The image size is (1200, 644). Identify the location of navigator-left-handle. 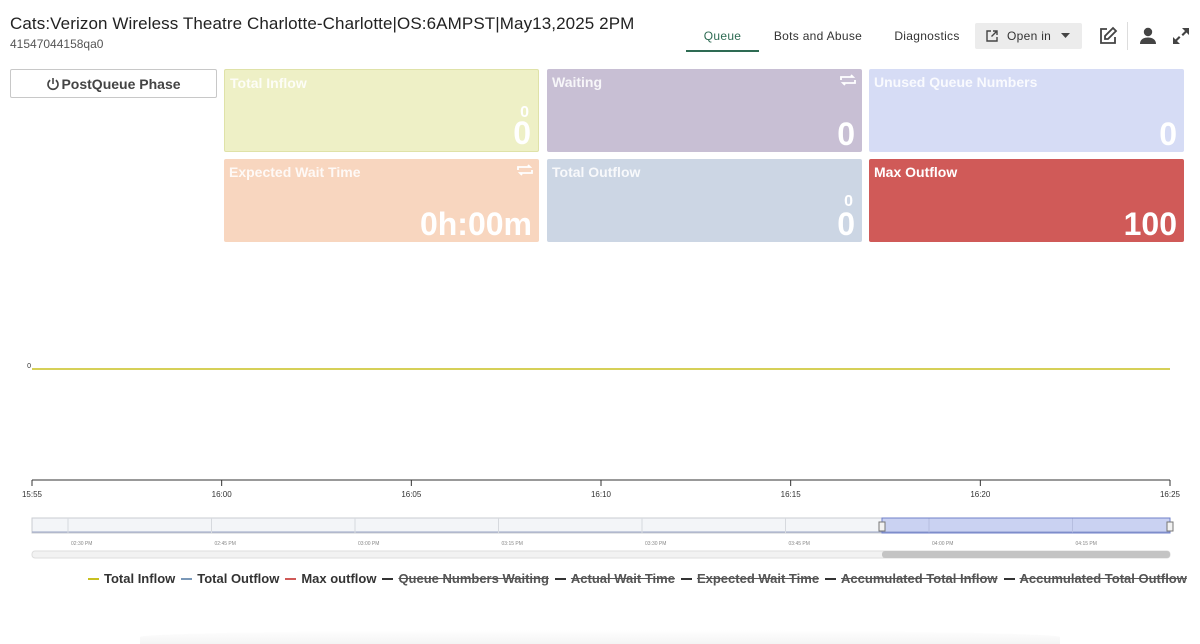
(882, 526).